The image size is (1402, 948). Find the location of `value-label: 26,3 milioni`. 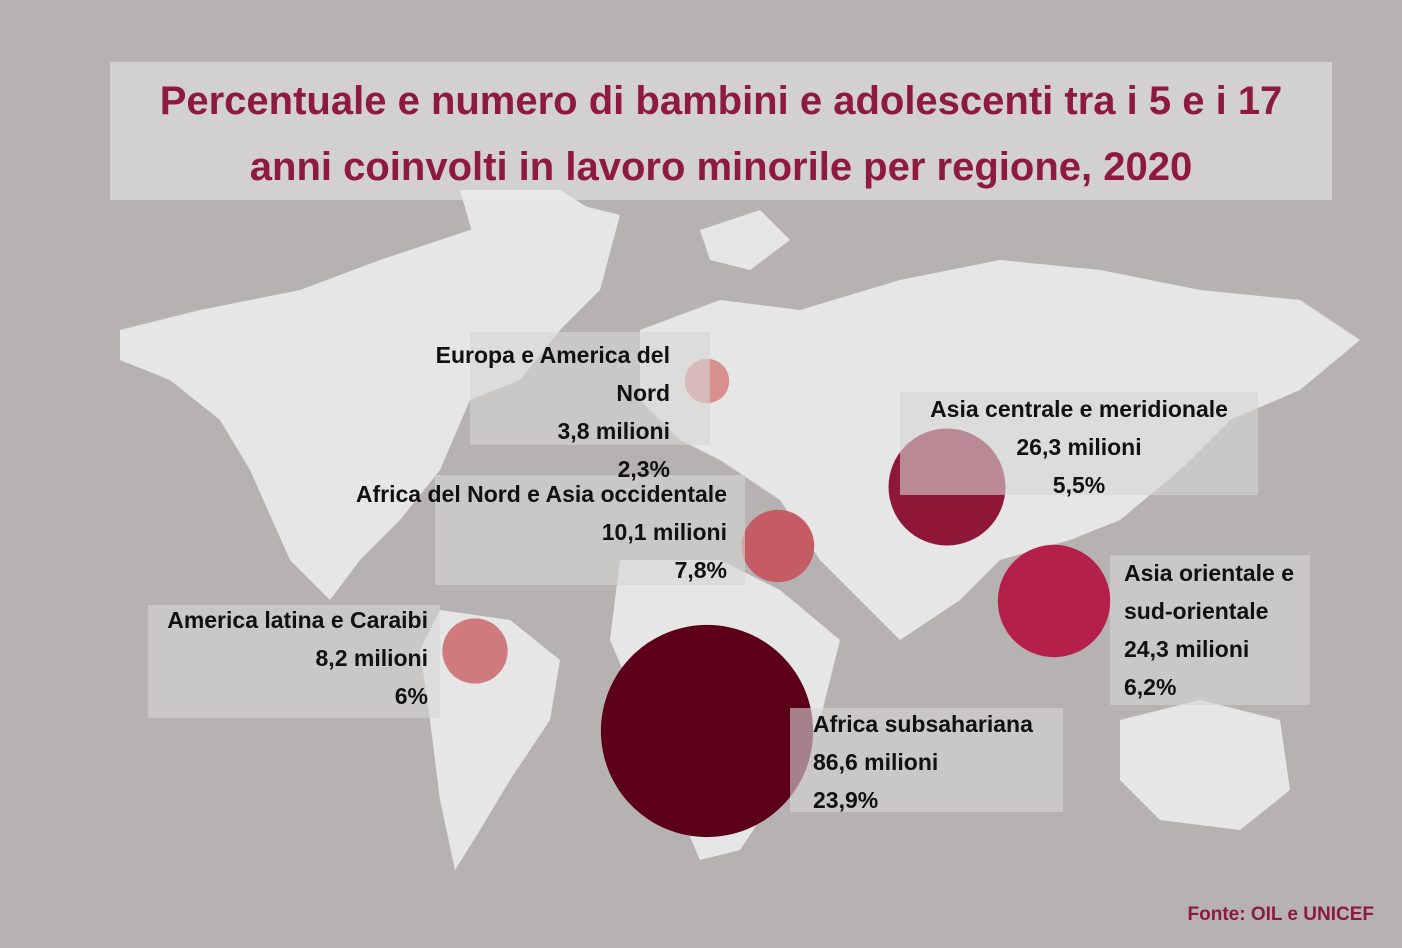

value-label: 26,3 milioni is located at coordinates (1079, 447).